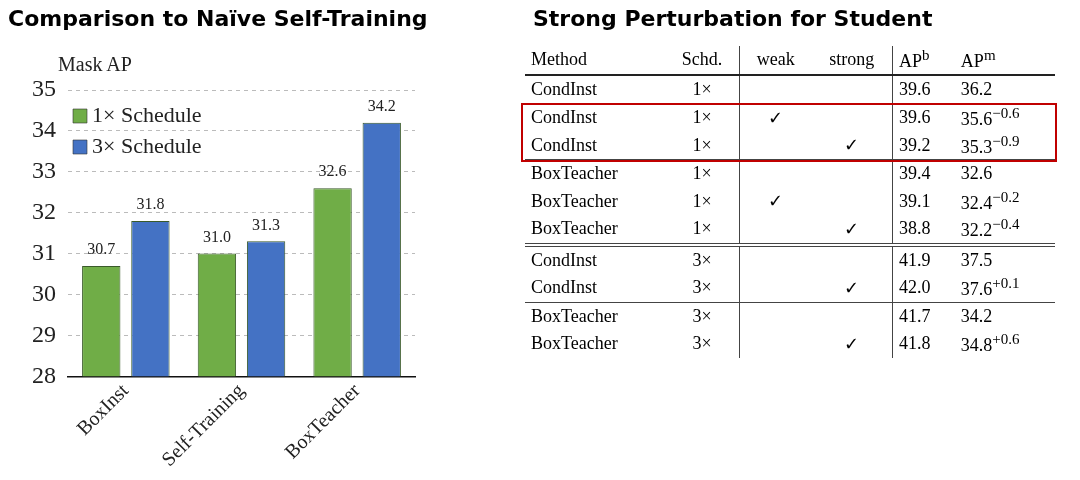 This screenshot has width=1080, height=480. I want to click on data-label: 32.6, so click(332, 171).